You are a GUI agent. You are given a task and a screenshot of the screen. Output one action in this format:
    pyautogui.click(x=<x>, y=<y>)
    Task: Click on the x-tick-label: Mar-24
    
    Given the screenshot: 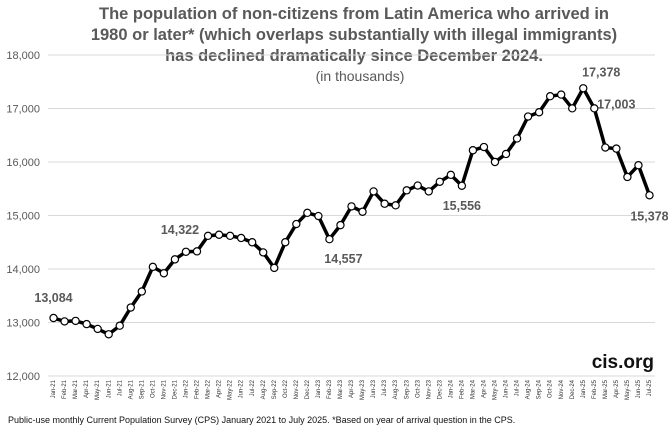 What is the action you would take?
    pyautogui.click(x=473, y=389)
    